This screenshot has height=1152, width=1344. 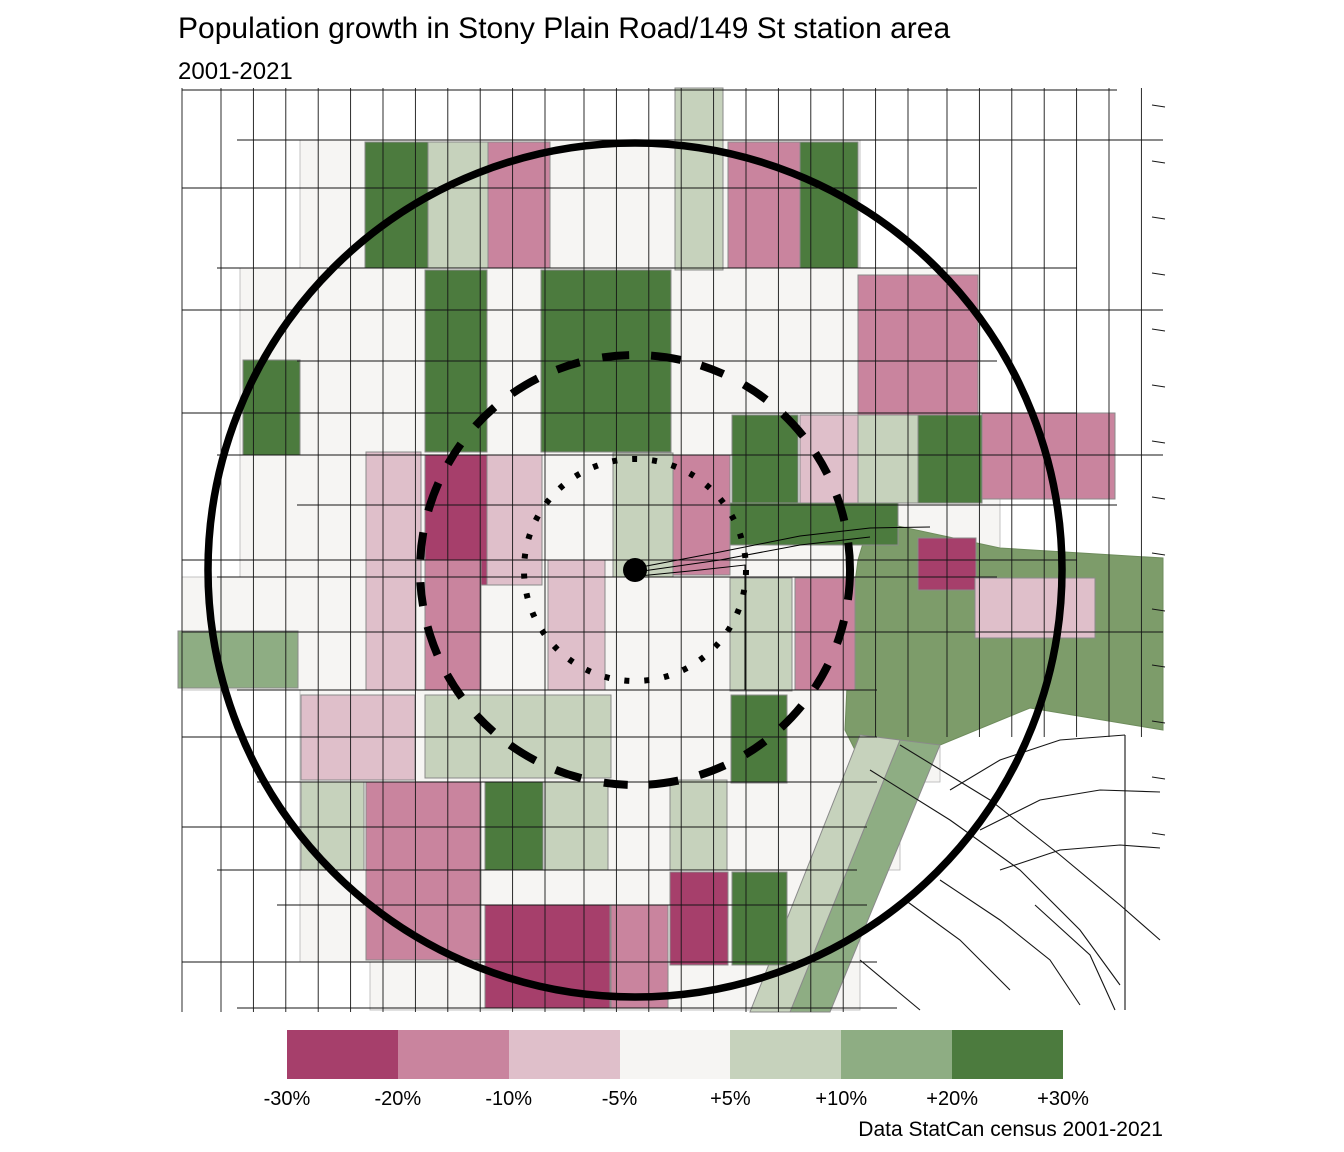 I want to click on legend-label: +10%, so click(x=841, y=1099).